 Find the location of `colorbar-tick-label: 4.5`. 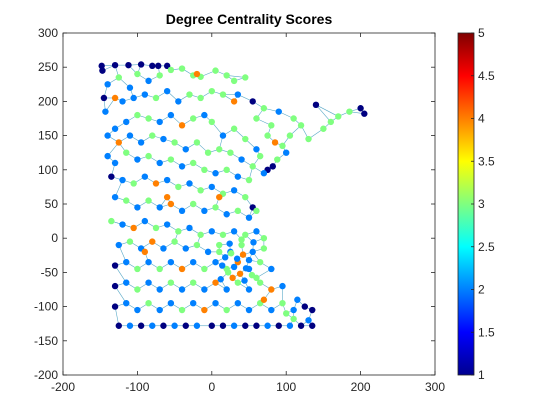

colorbar-tick-label: 4.5 is located at coordinates (486, 76).